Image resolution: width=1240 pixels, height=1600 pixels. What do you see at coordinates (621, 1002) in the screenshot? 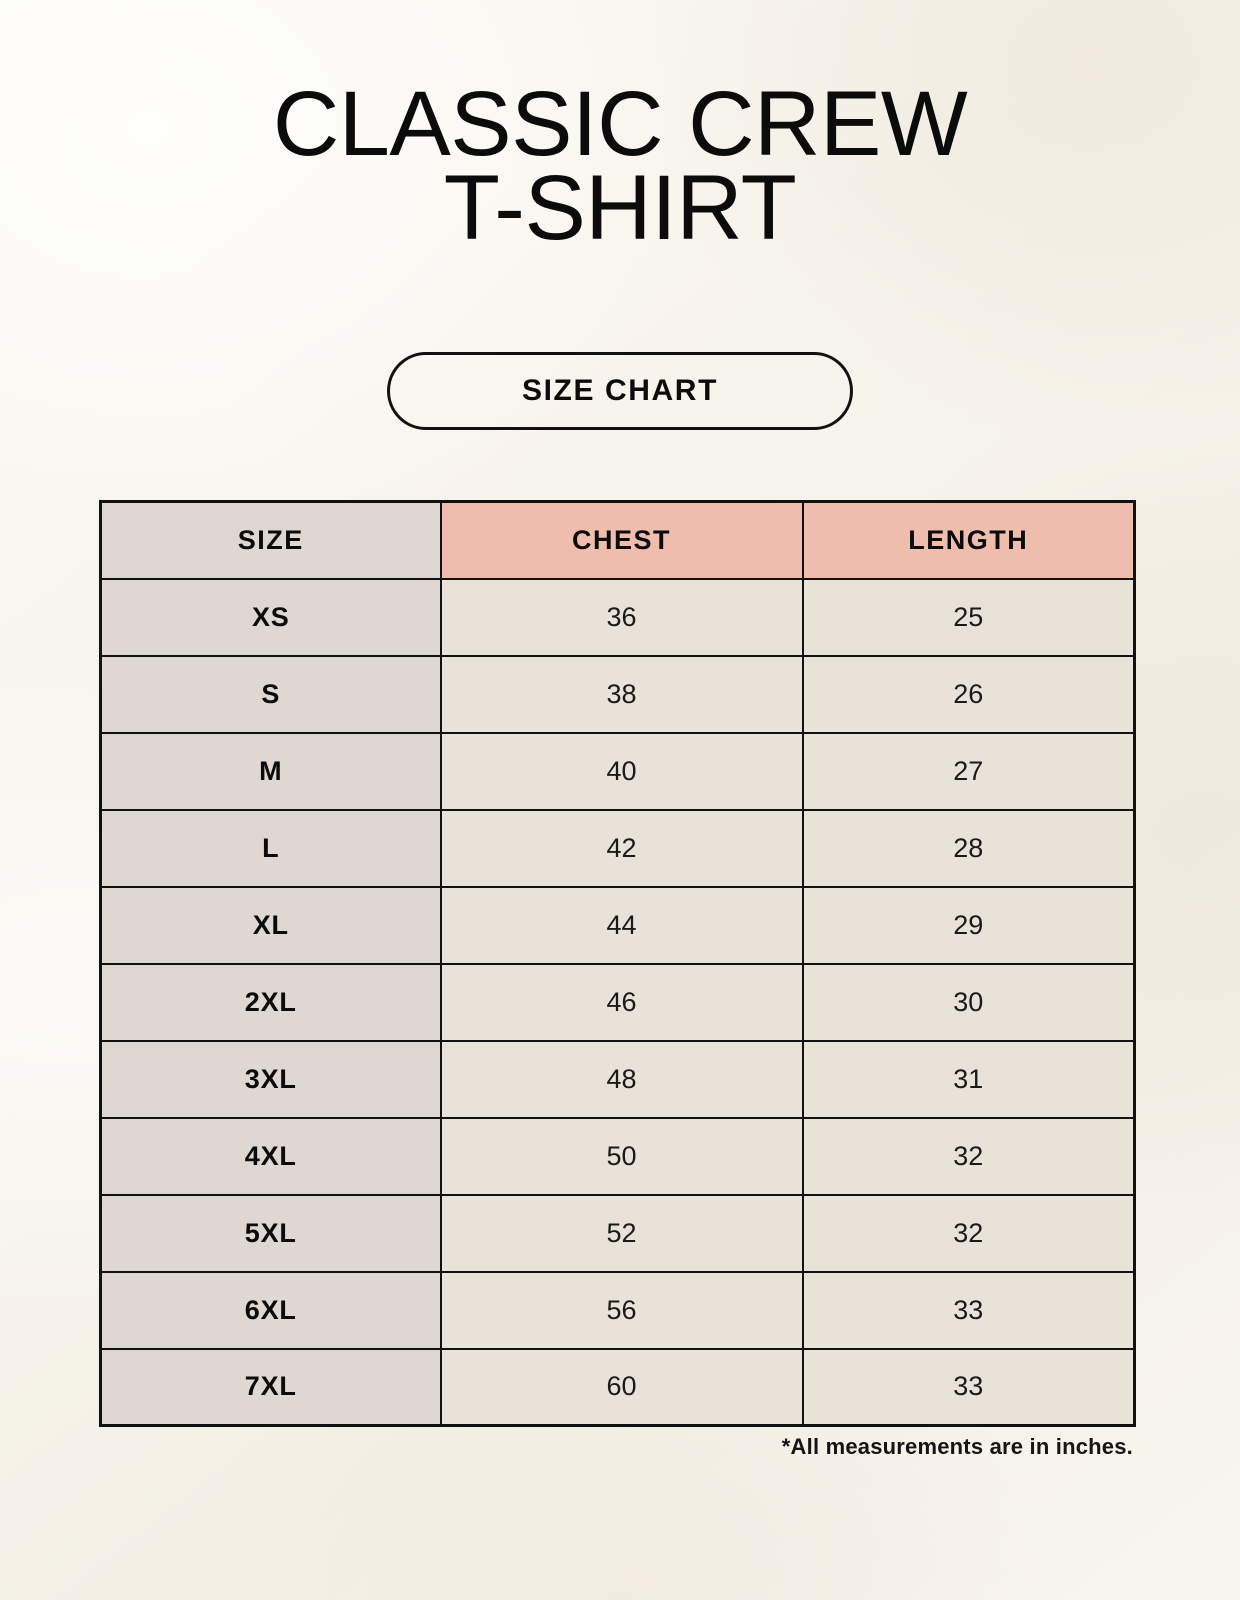
I see `cell-chest: 46` at bounding box center [621, 1002].